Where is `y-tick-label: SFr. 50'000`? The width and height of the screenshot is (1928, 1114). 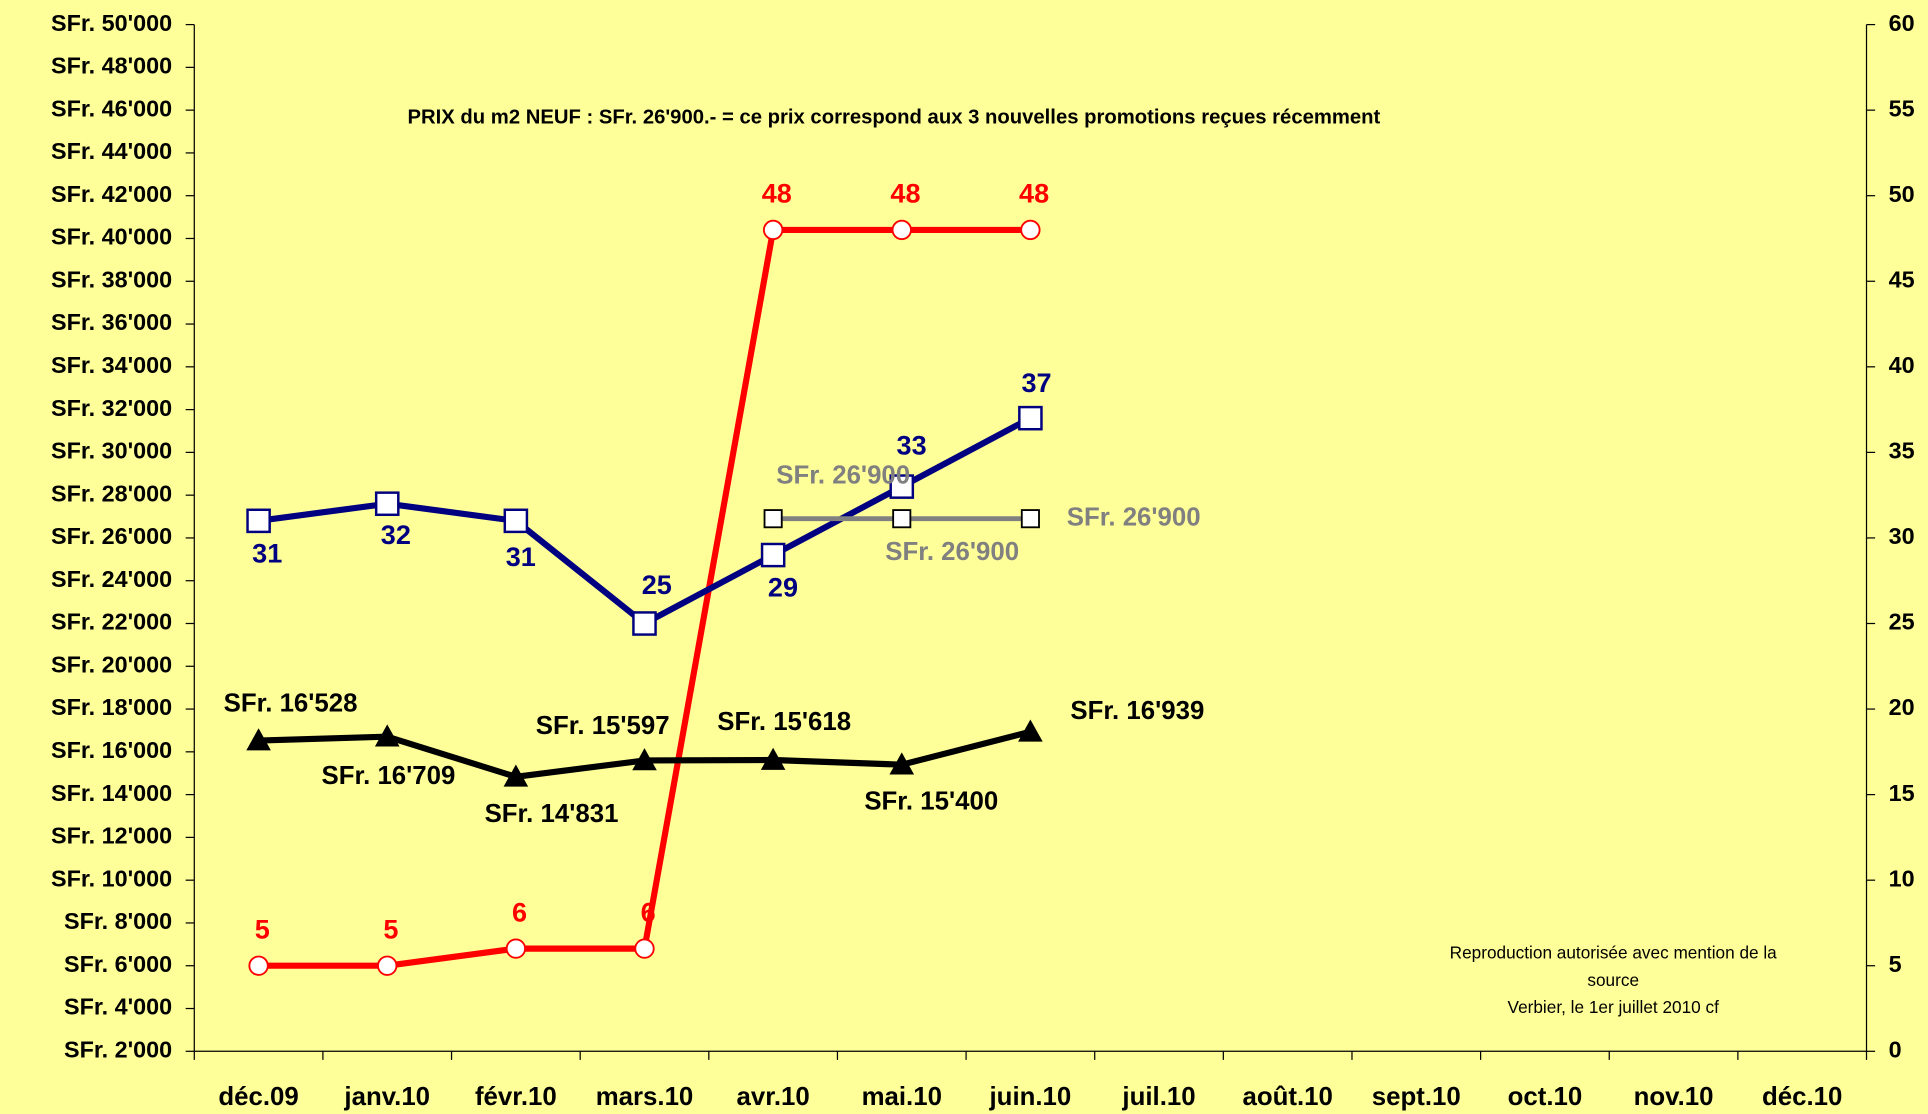 y-tick-label: SFr. 50'000 is located at coordinates (111, 23).